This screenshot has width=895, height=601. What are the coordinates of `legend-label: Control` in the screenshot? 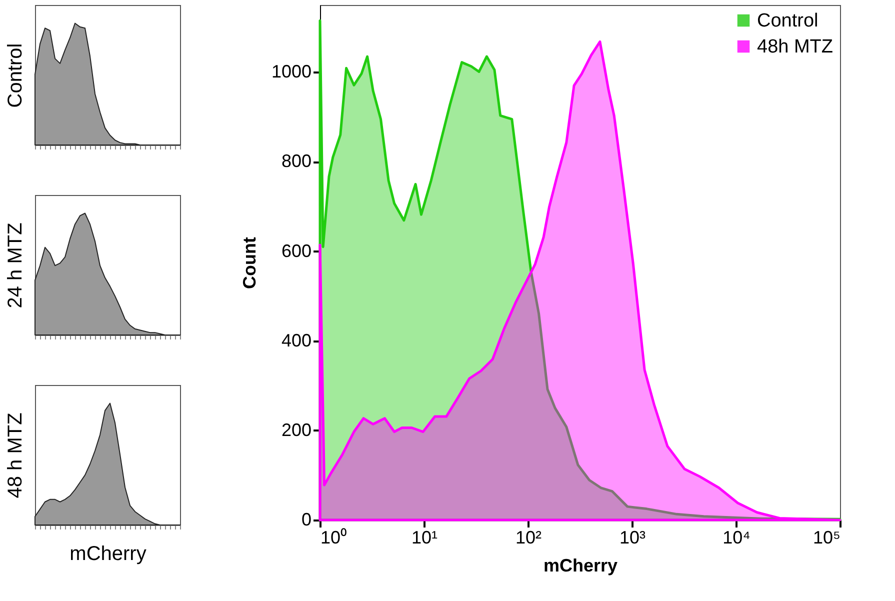 It's located at (787, 21).